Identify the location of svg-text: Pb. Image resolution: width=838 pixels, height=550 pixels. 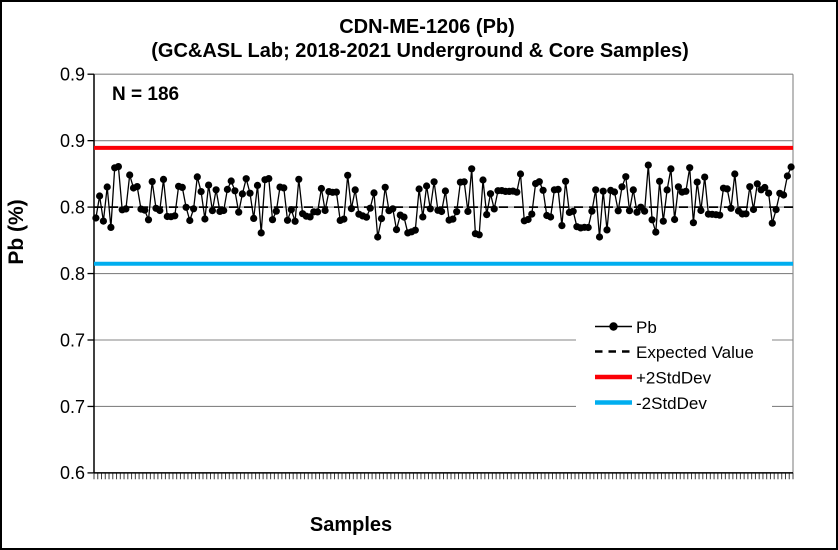
(646, 327).